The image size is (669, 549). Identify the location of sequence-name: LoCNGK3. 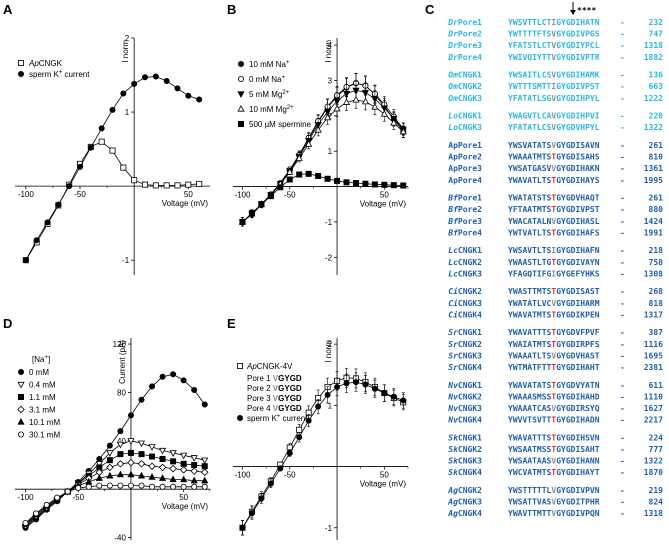
(465, 127).